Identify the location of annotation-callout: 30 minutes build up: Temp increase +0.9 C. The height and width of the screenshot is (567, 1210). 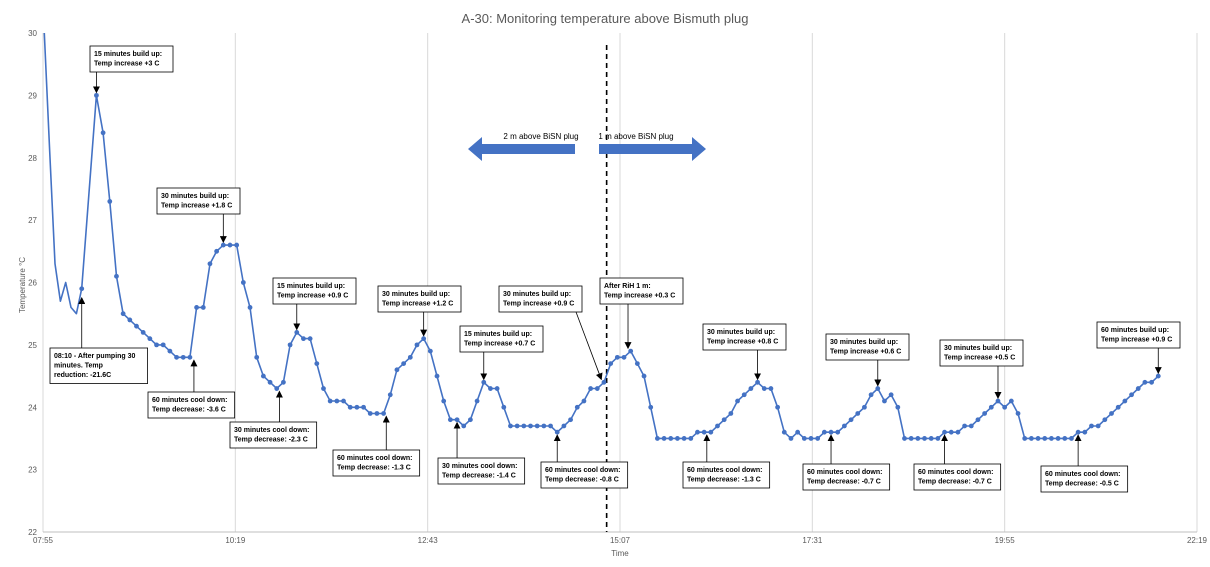
(550, 333).